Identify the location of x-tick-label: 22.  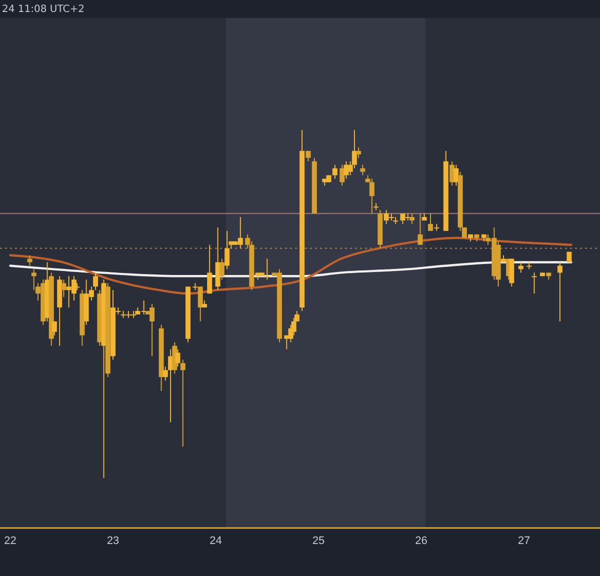
(10, 540).